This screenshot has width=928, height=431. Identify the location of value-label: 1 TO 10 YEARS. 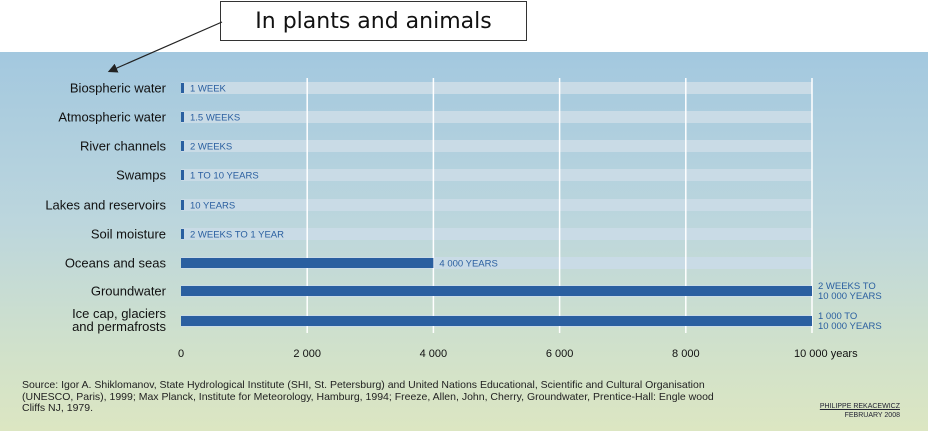
(224, 176).